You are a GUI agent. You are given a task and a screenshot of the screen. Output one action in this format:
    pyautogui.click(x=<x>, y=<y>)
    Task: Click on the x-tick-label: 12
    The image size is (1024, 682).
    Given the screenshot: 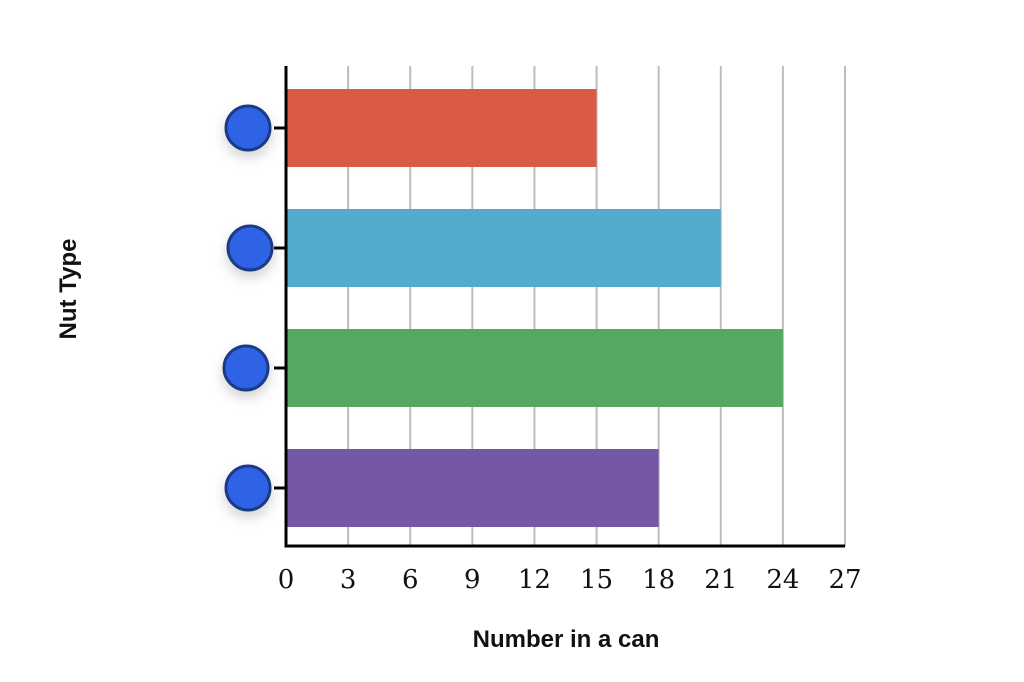 What is the action you would take?
    pyautogui.click(x=534, y=580)
    